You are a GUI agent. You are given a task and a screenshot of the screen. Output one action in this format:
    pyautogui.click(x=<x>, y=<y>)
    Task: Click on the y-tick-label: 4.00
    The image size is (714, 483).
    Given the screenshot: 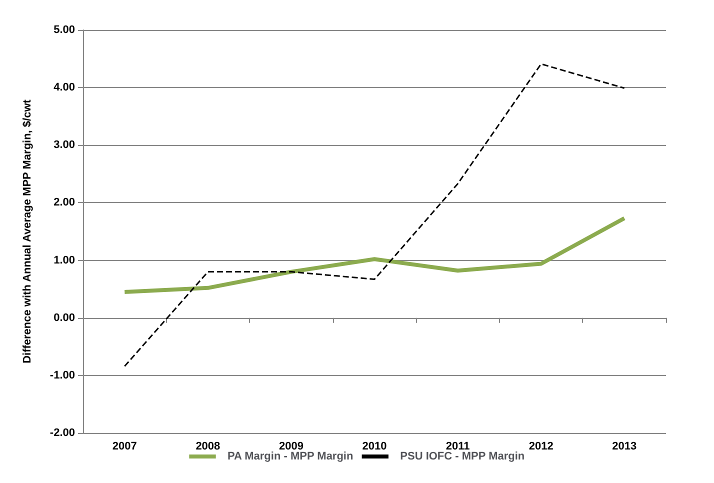 What is the action you would take?
    pyautogui.click(x=64, y=88)
    